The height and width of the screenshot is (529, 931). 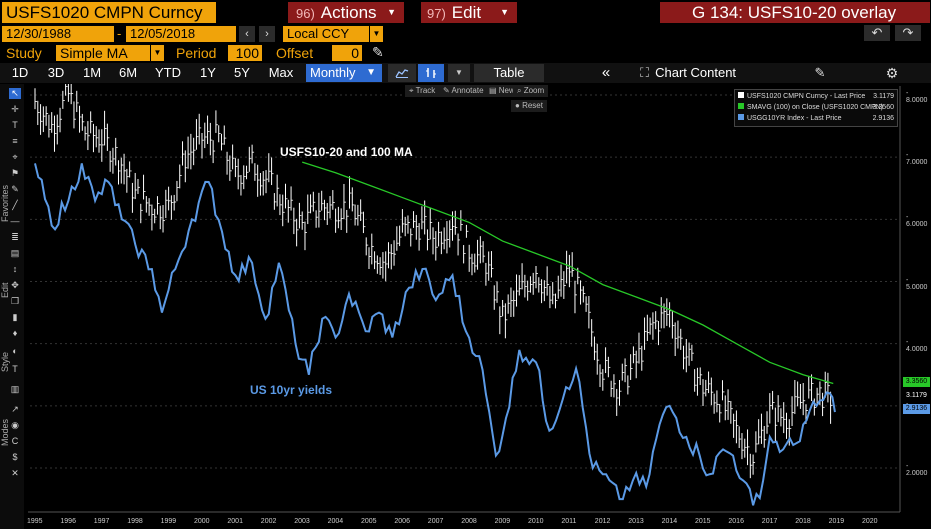 I want to click on edit-label: Edit, so click(x=466, y=12).